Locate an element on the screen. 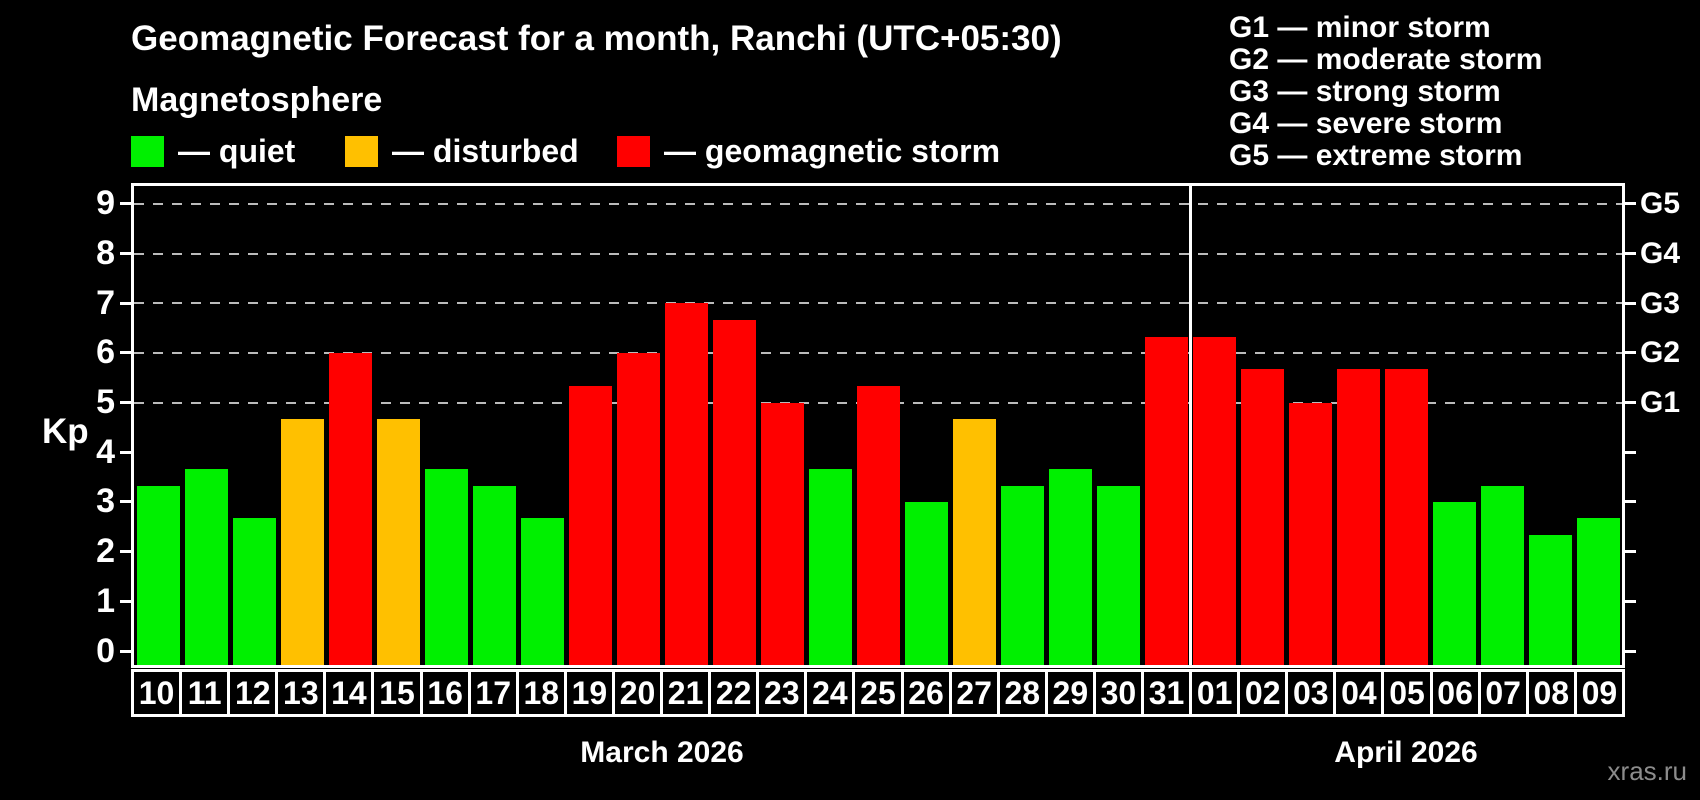 The image size is (1700, 800). date-cell-26: 26 is located at coordinates (926, 693).